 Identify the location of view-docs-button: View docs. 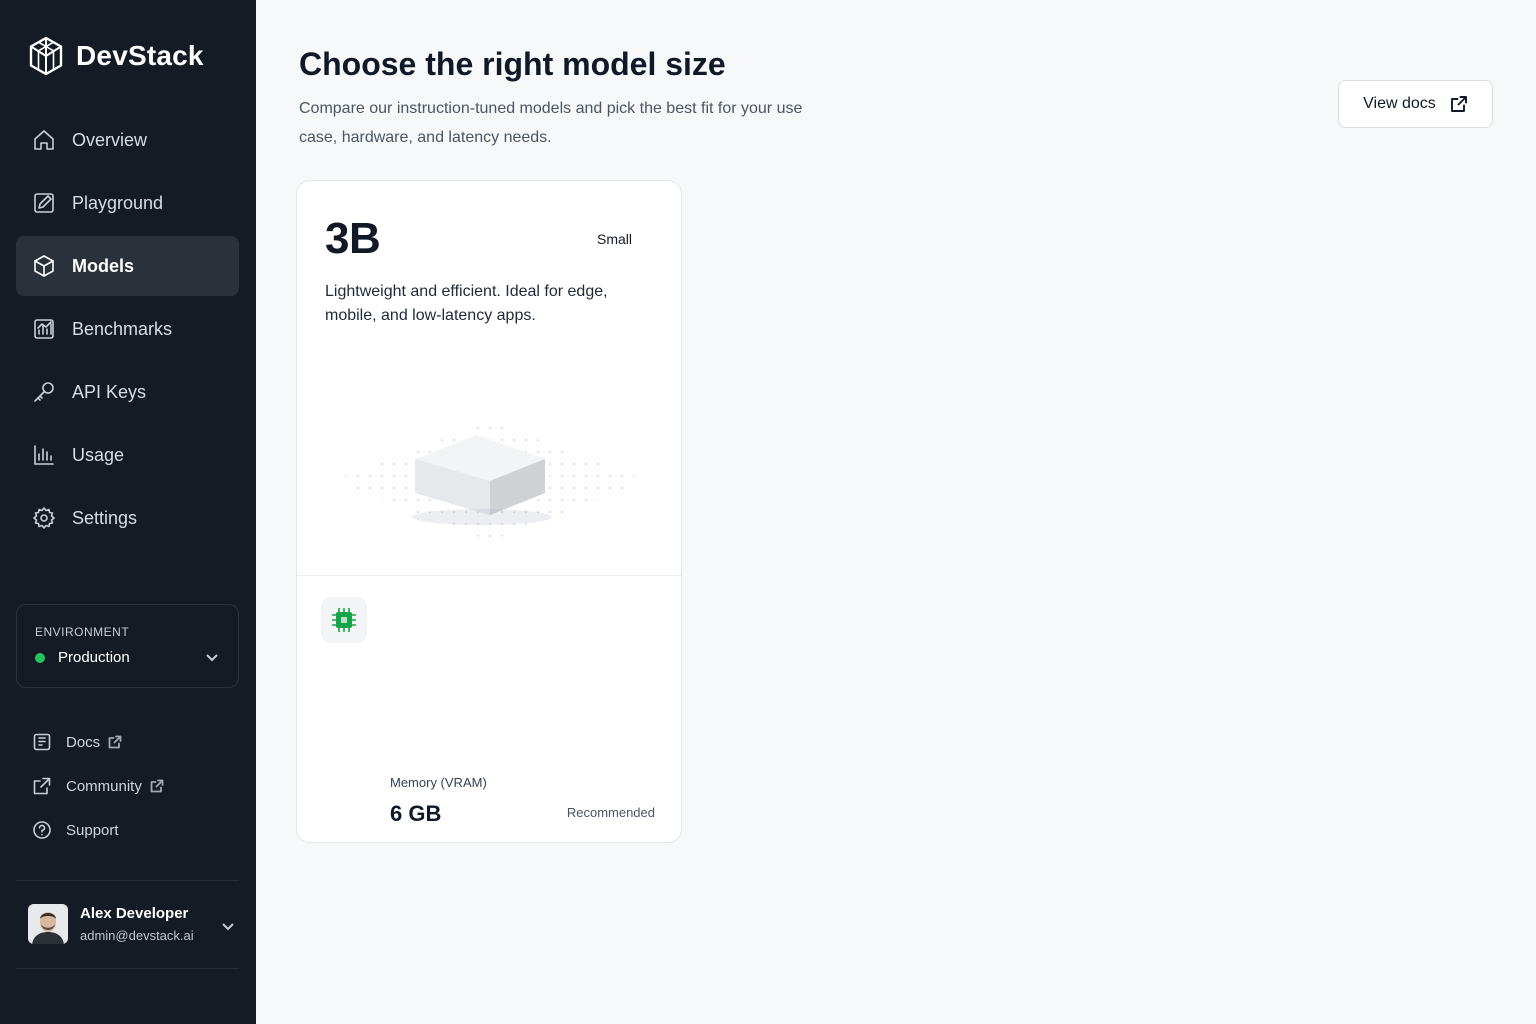
(1415, 104).